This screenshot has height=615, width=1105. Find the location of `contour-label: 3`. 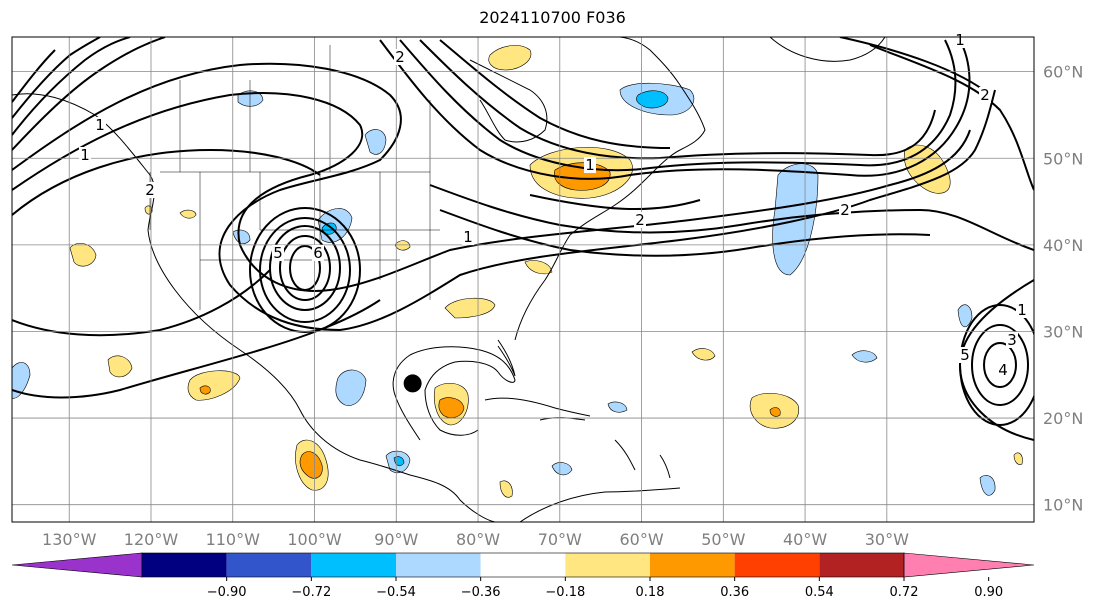

contour-label: 3 is located at coordinates (1012, 340).